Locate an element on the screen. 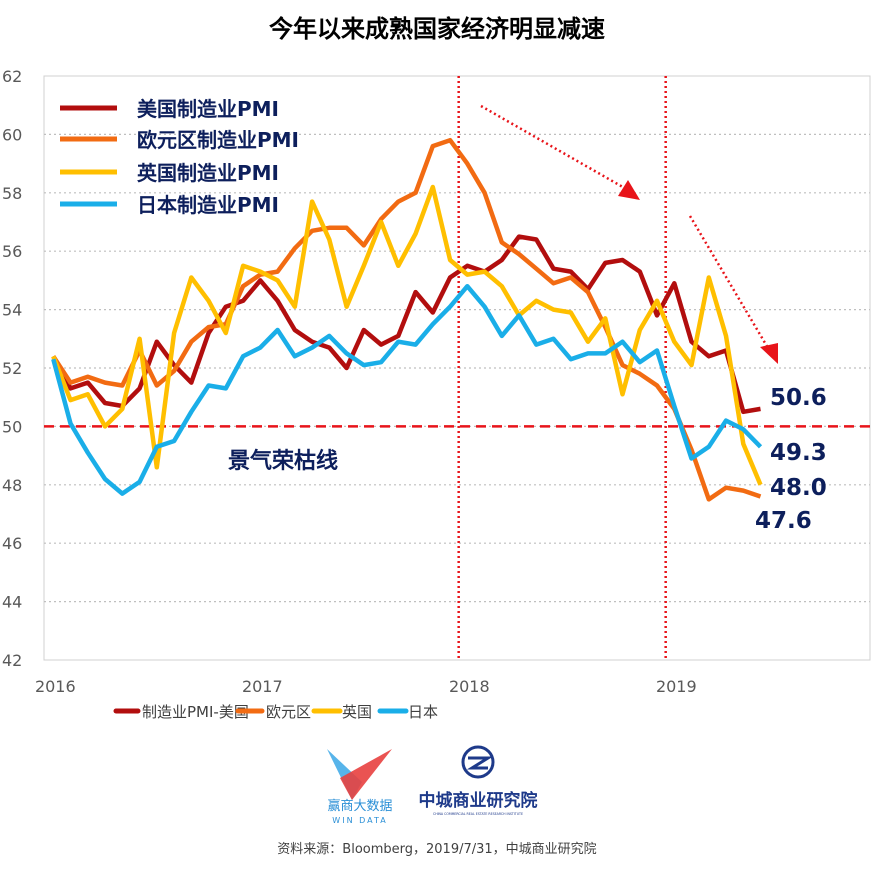 The image size is (874, 869). y-axis-ticks: 42 44 46 48 50 52 54 56 58 60 62 is located at coordinates (12, 368).